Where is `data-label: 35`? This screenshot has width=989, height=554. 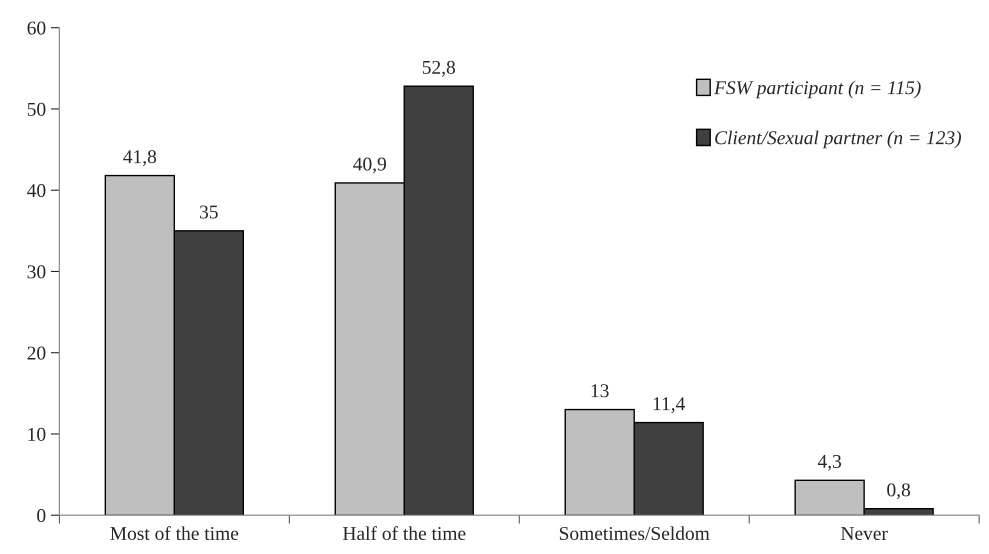 data-label: 35 is located at coordinates (209, 212).